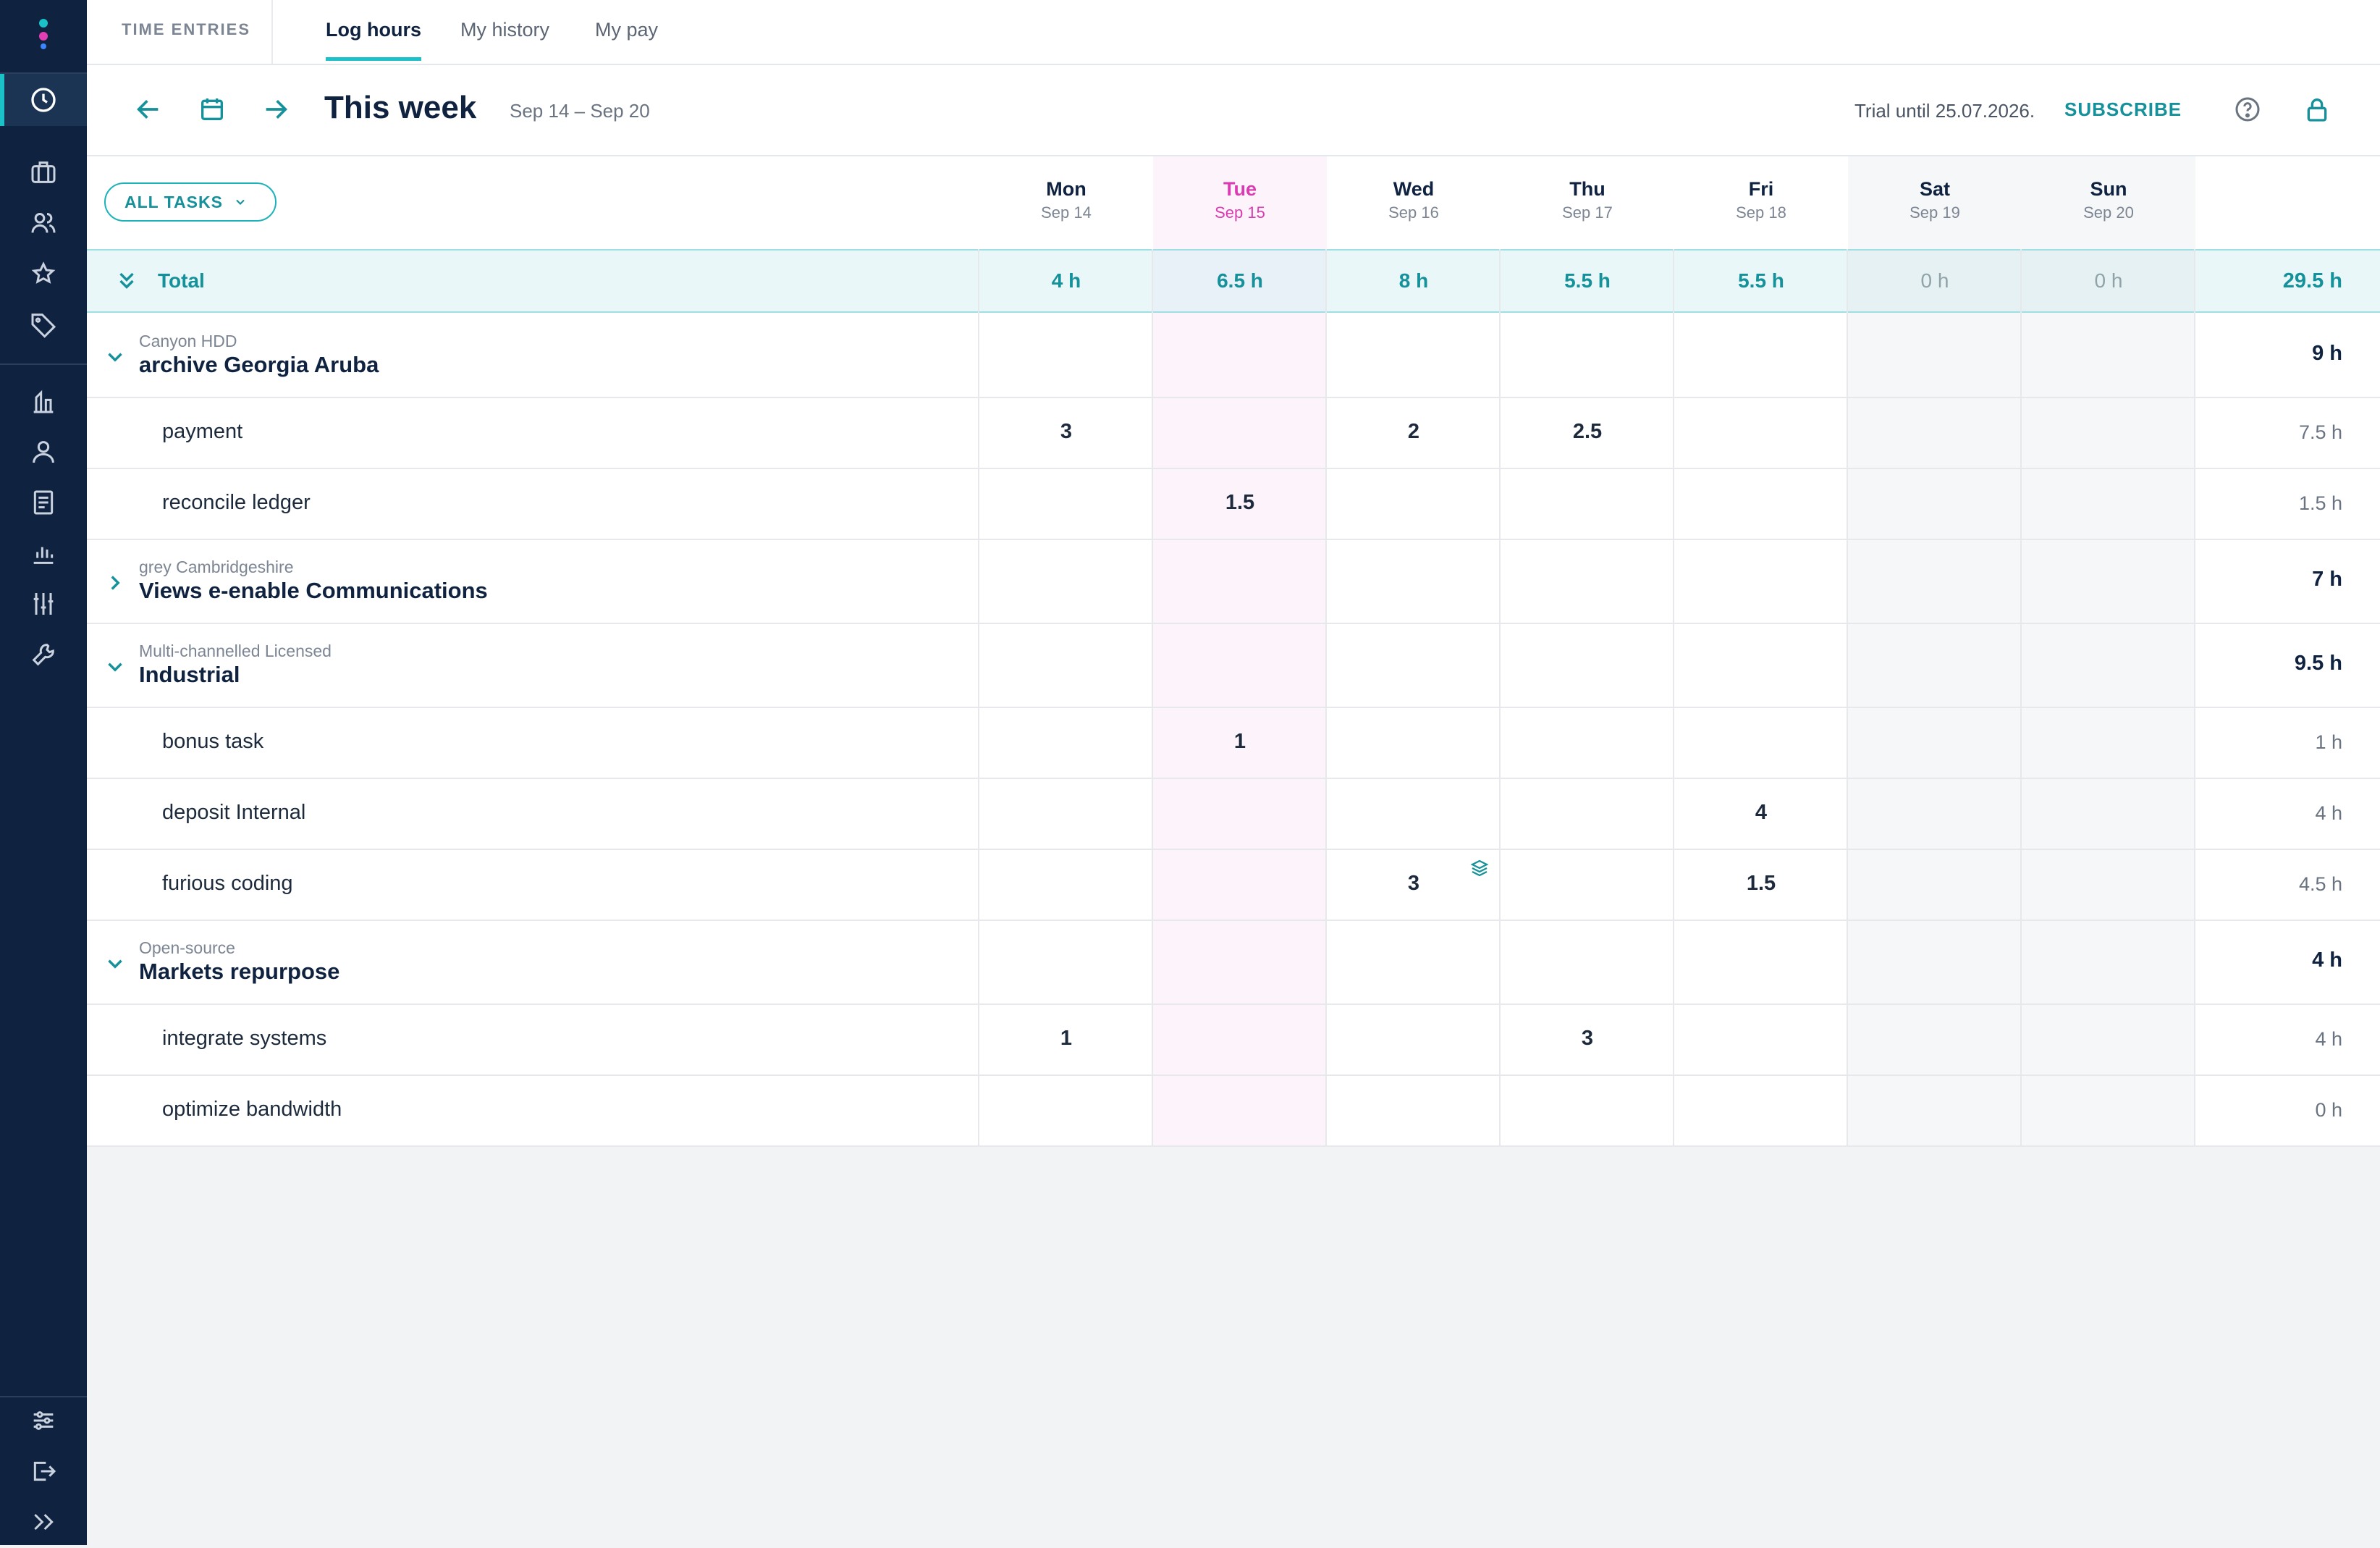 Image resolution: width=2380 pixels, height=1548 pixels. I want to click on day-date: Sep 14, so click(1066, 212).